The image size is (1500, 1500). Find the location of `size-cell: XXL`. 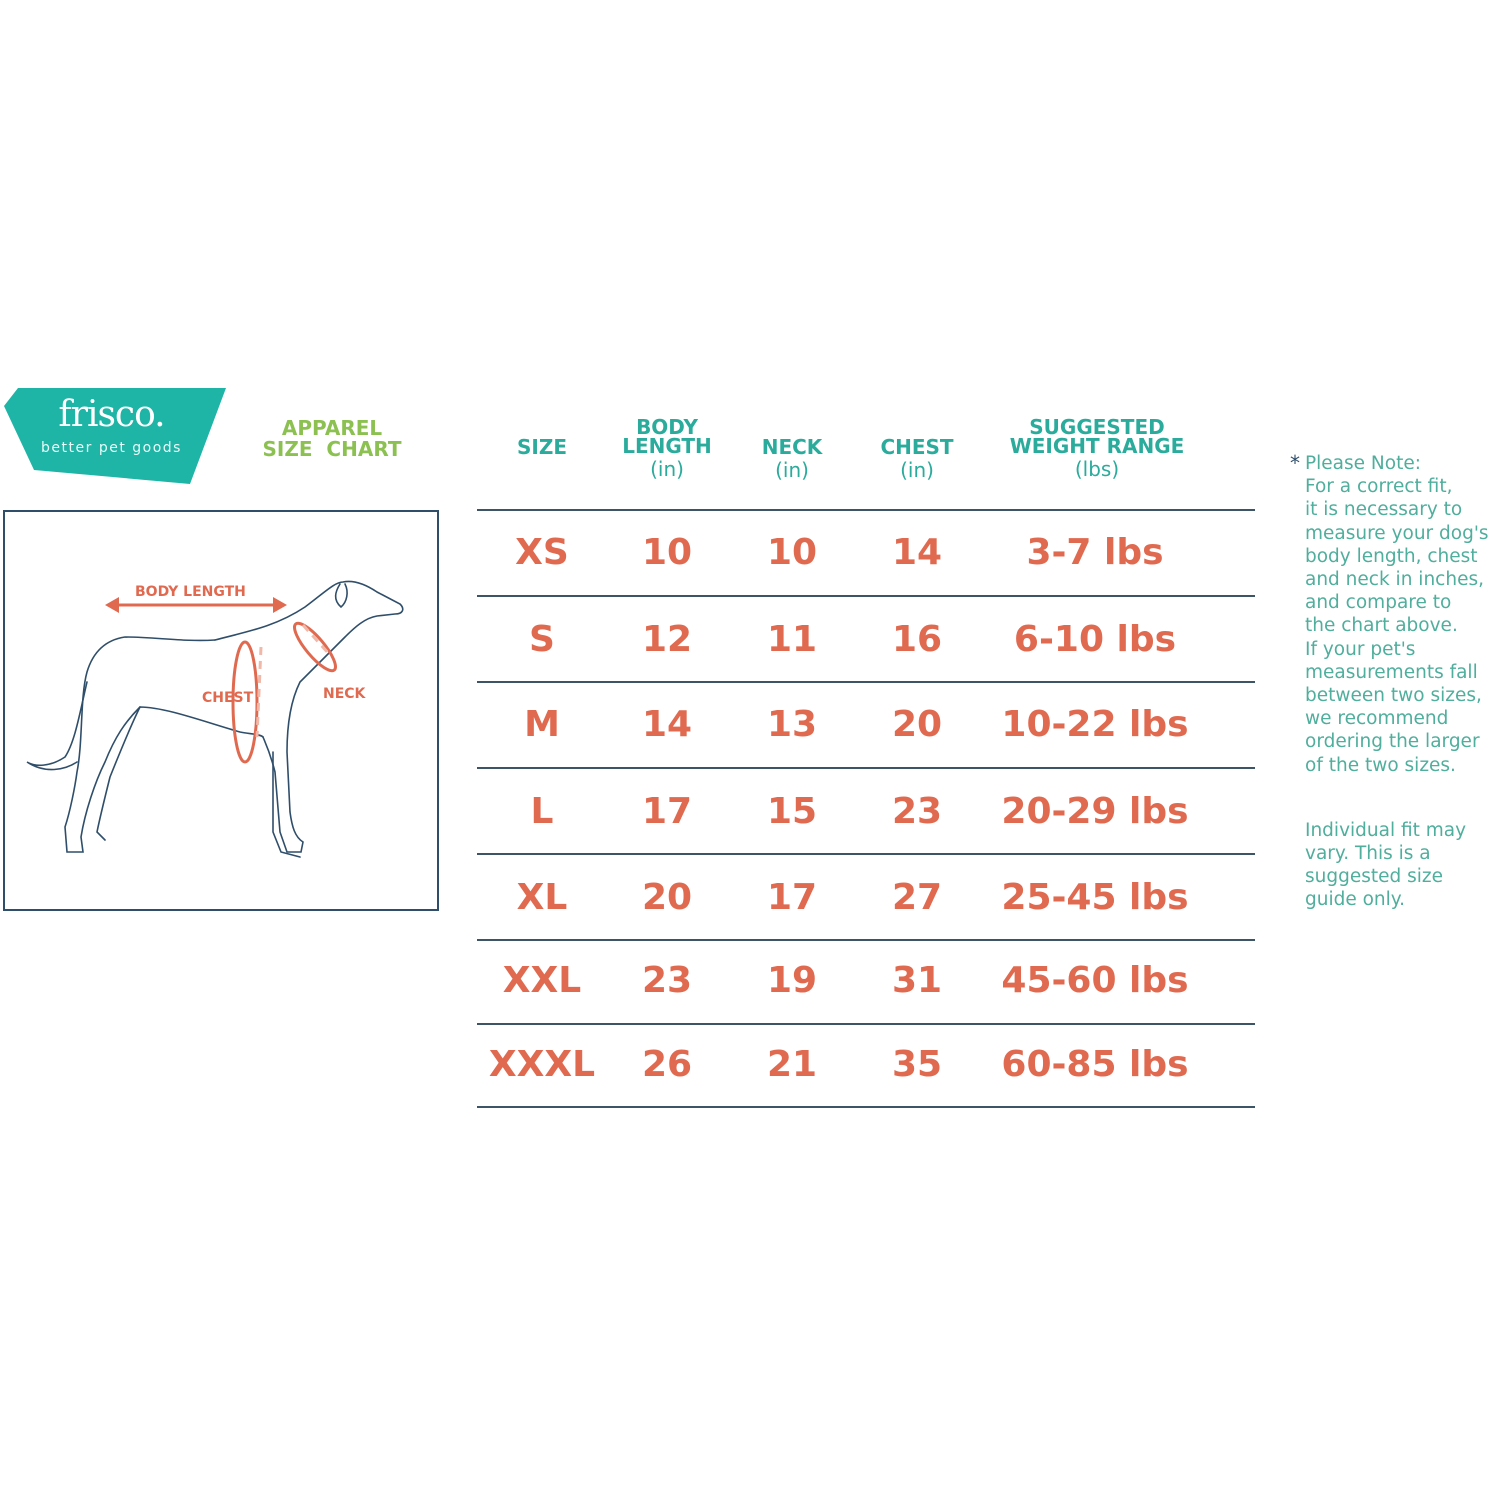

size-cell: XXL is located at coordinates (542, 980).